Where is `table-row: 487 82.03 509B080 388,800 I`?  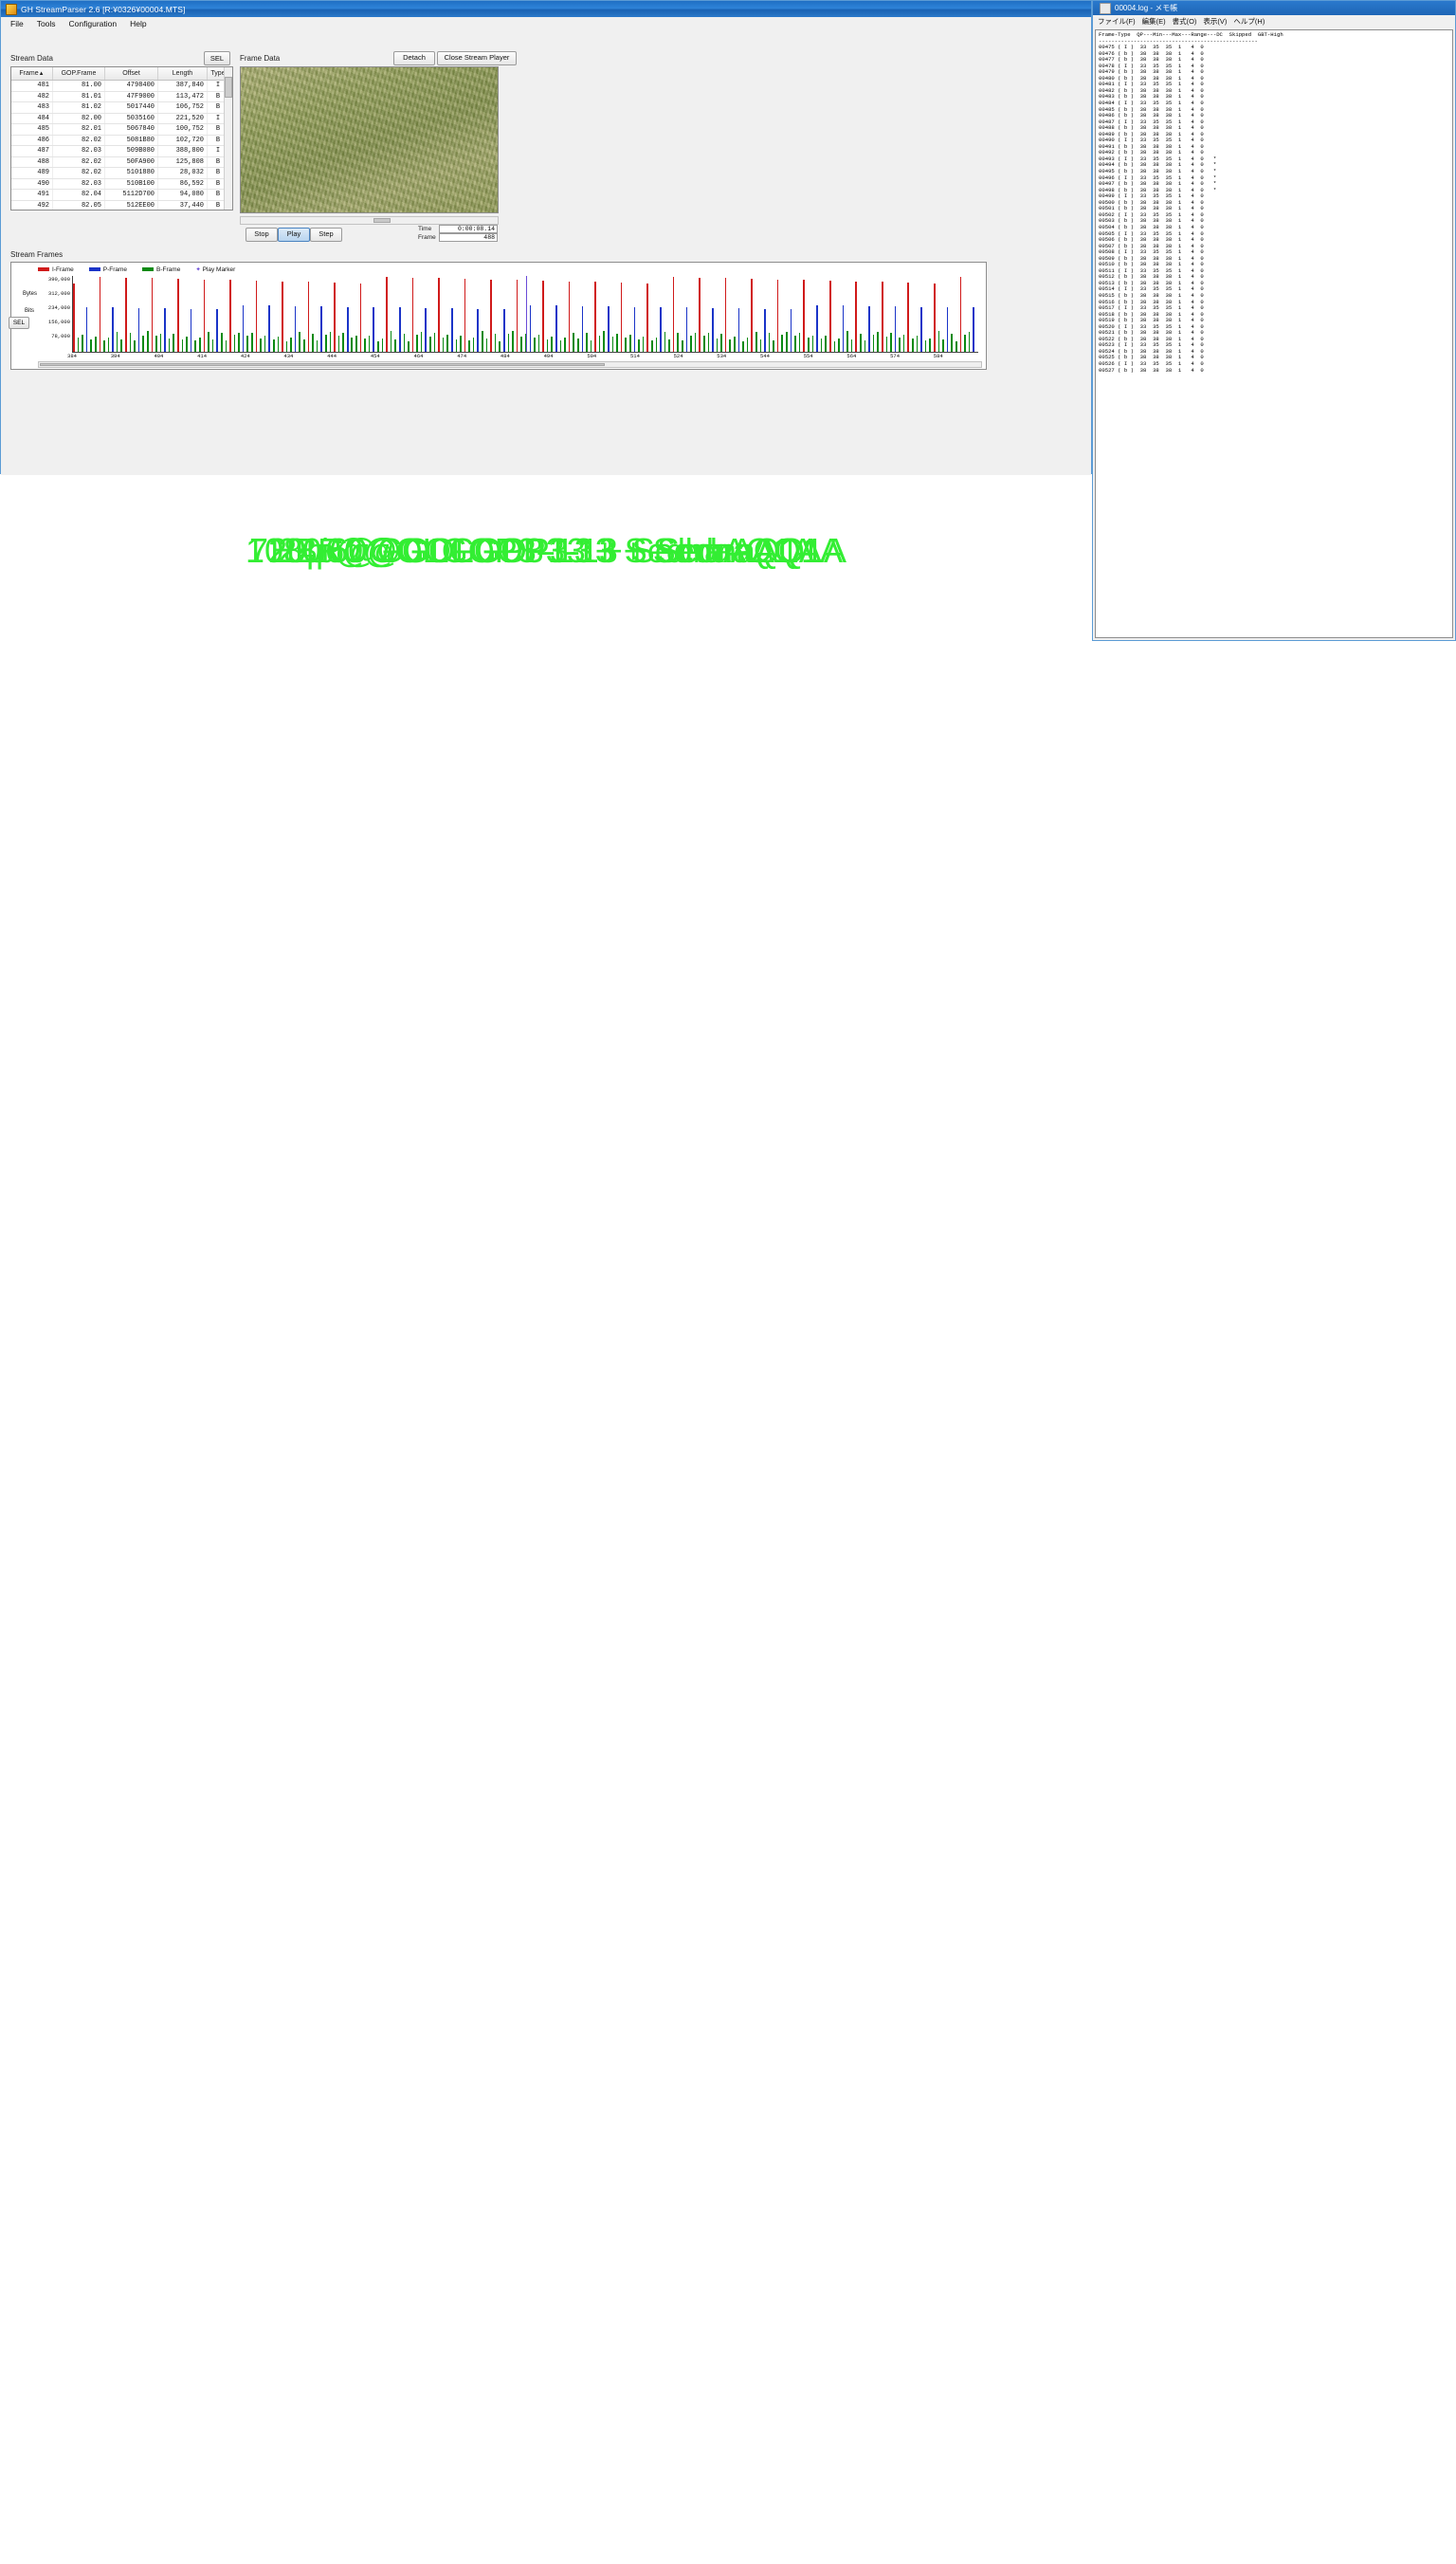 table-row: 487 82.03 509B080 388,800 I is located at coordinates (121, 151).